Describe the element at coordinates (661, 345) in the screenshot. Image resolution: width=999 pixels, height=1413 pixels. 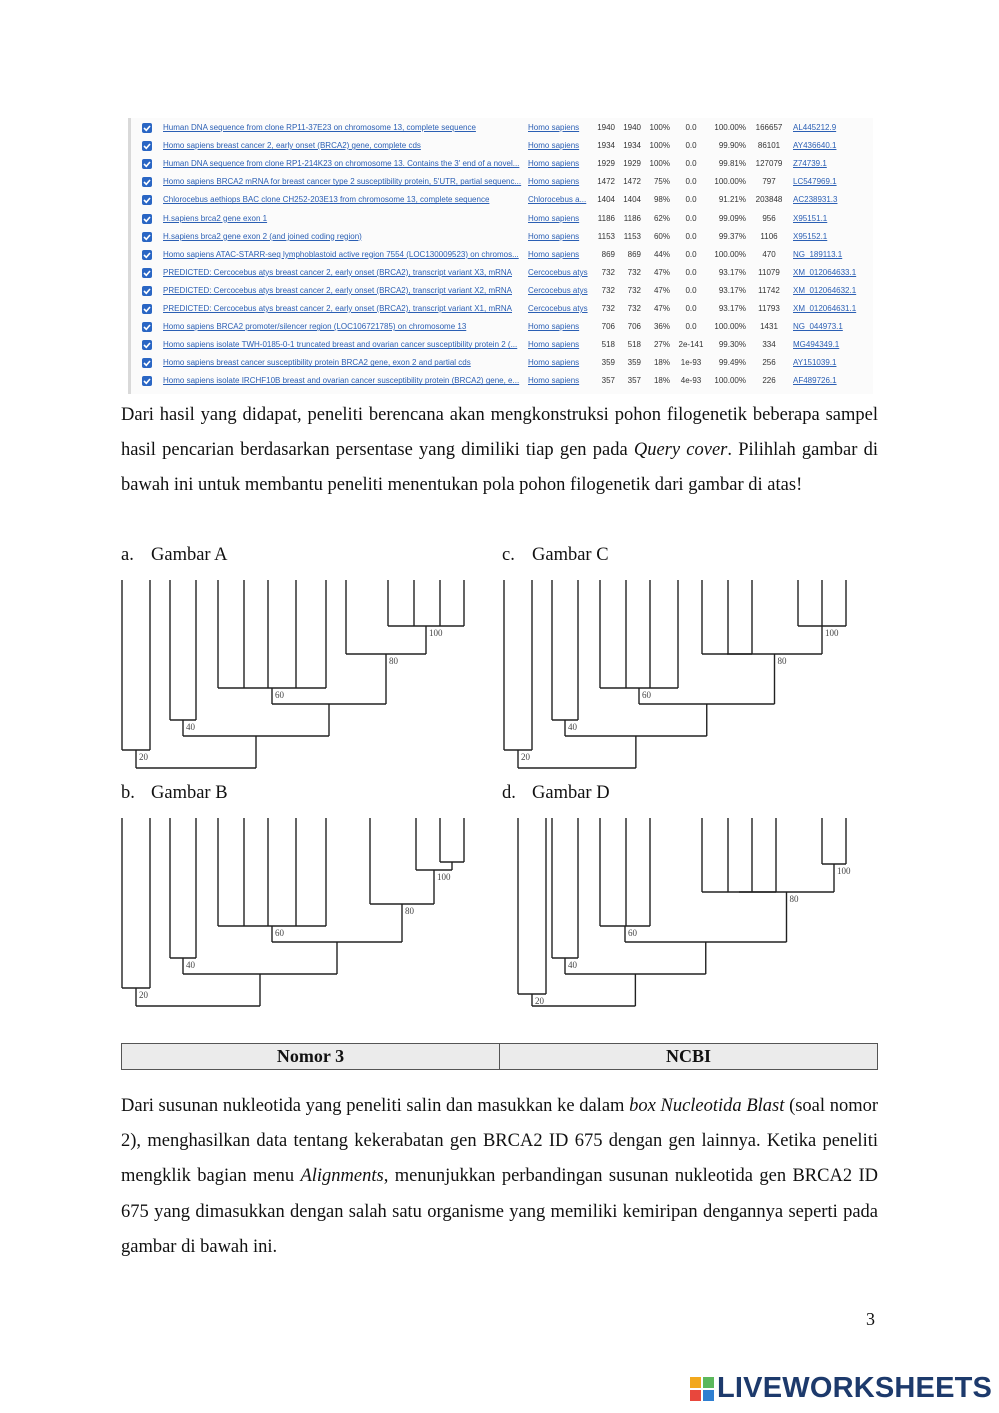
I see `table-cell: 27%` at that location.